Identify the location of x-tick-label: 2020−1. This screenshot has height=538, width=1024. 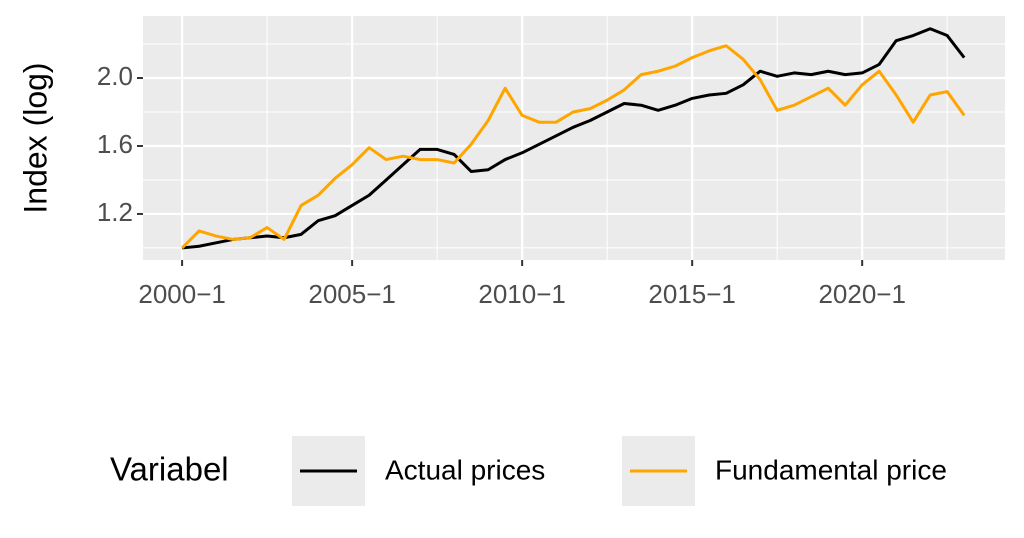
(861, 294).